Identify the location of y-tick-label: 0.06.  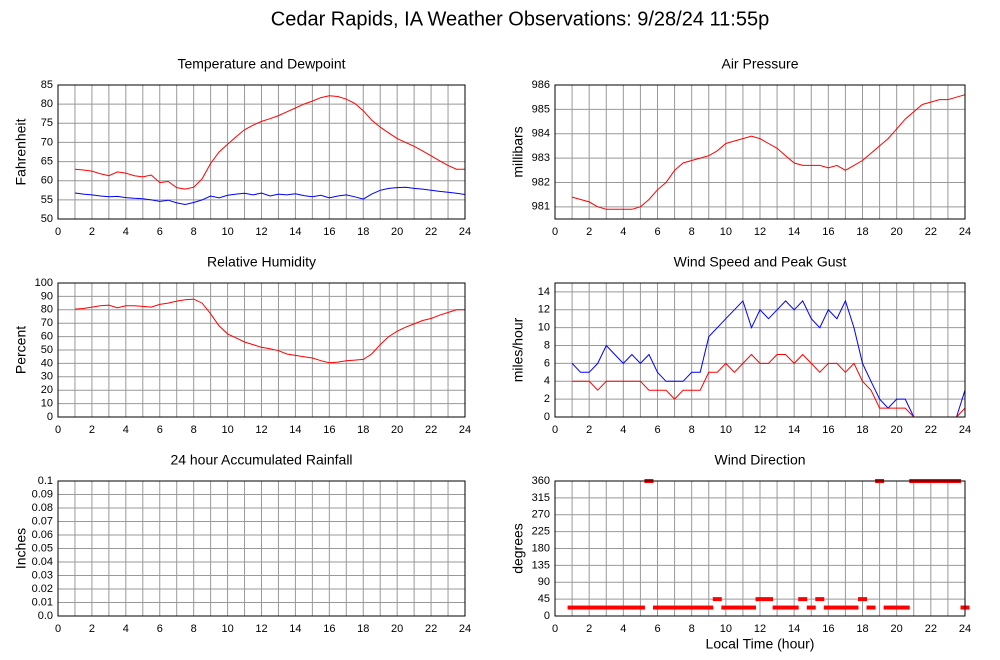
(42, 535).